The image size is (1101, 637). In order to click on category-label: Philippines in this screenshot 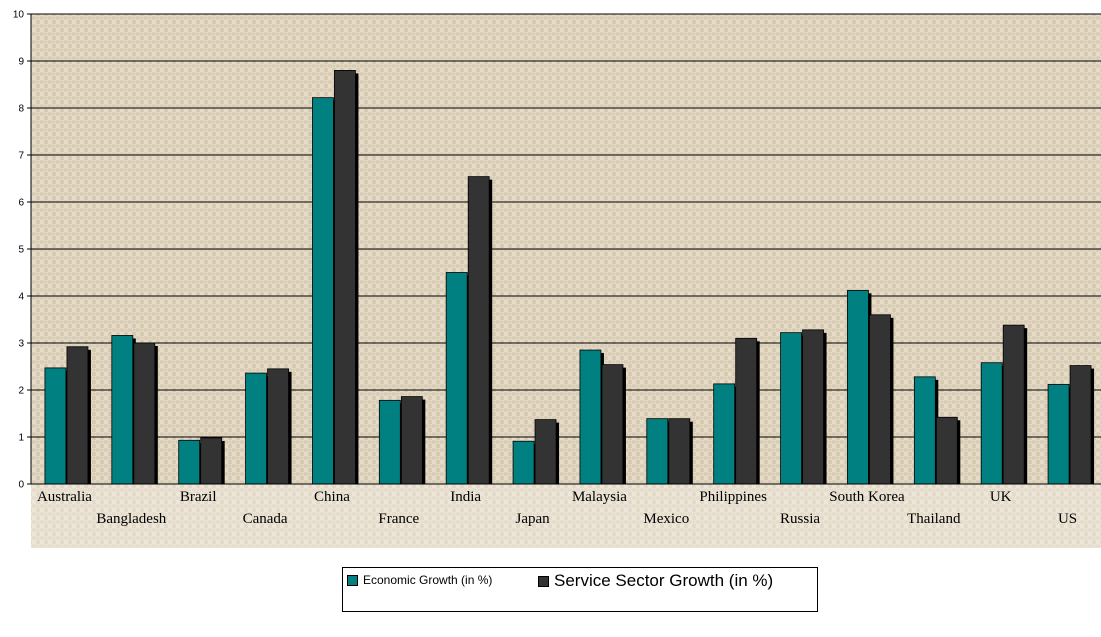, I will do `click(733, 497)`.